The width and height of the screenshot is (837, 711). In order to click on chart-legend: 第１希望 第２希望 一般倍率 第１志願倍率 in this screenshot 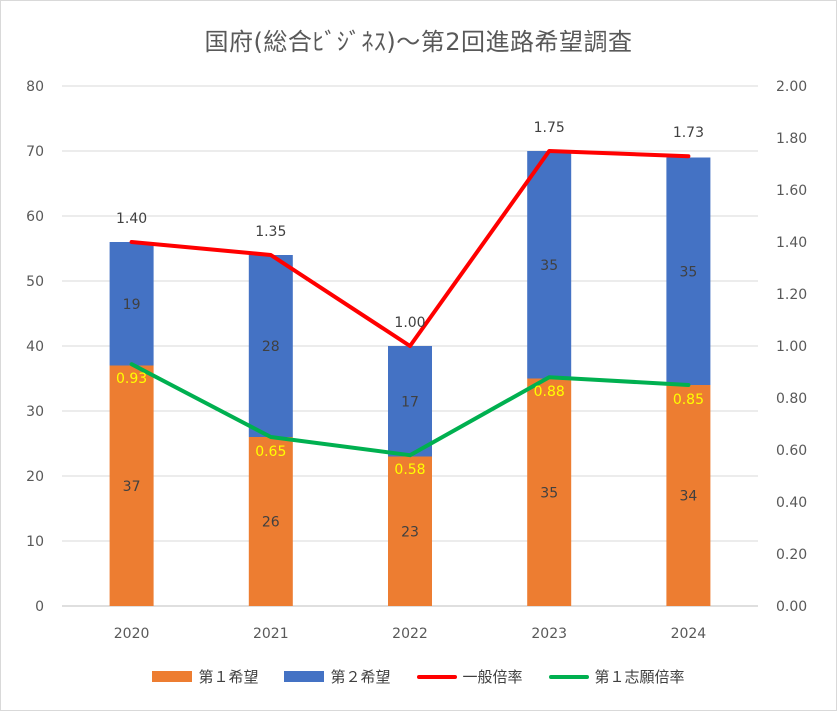, I will do `click(418, 676)`.